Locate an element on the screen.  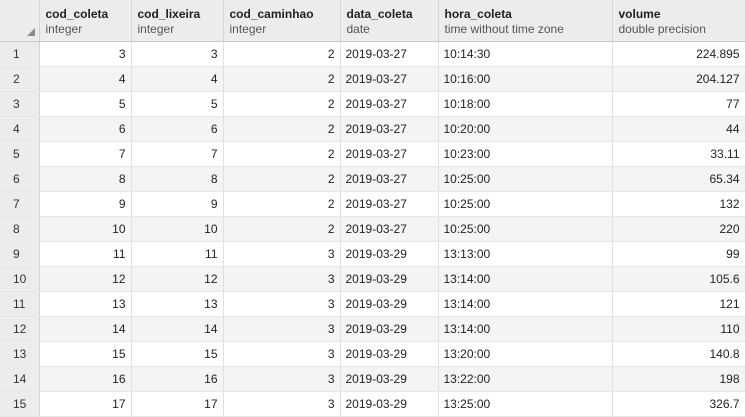
cell-cod-lixeira: 6 is located at coordinates (177, 129).